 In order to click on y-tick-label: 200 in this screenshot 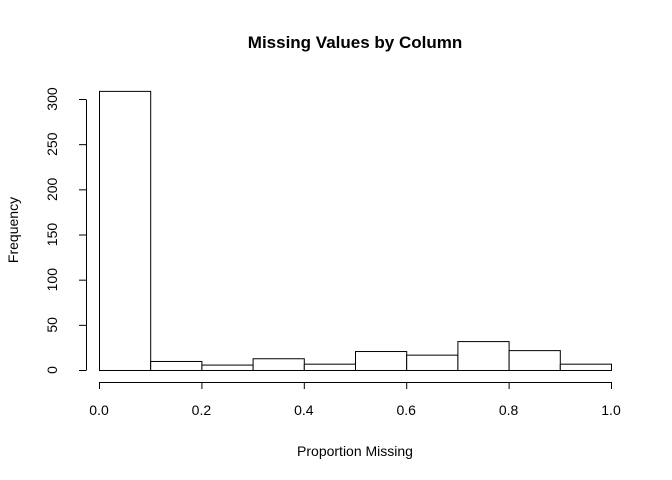, I will do `click(52, 189)`.